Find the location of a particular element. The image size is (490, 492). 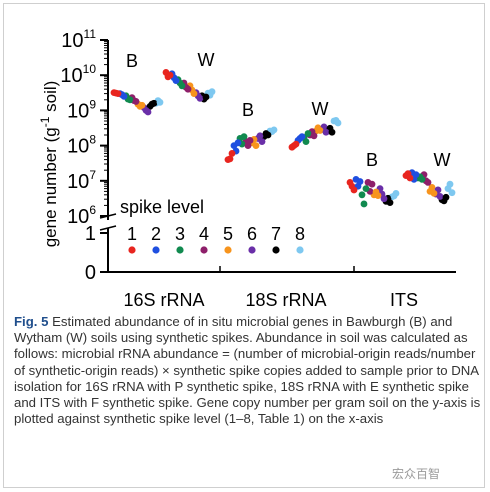

legend-item-label: 2 is located at coordinates (156, 234).